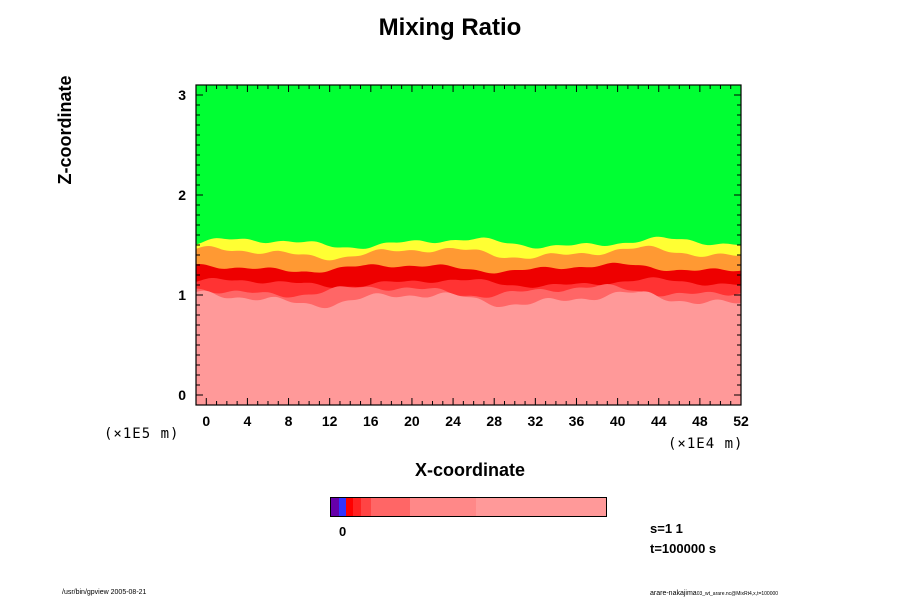 Image resolution: width=900 pixels, height=600 pixels. Describe the element at coordinates (577, 421) in the screenshot. I see `x-tick-label: 36` at that location.